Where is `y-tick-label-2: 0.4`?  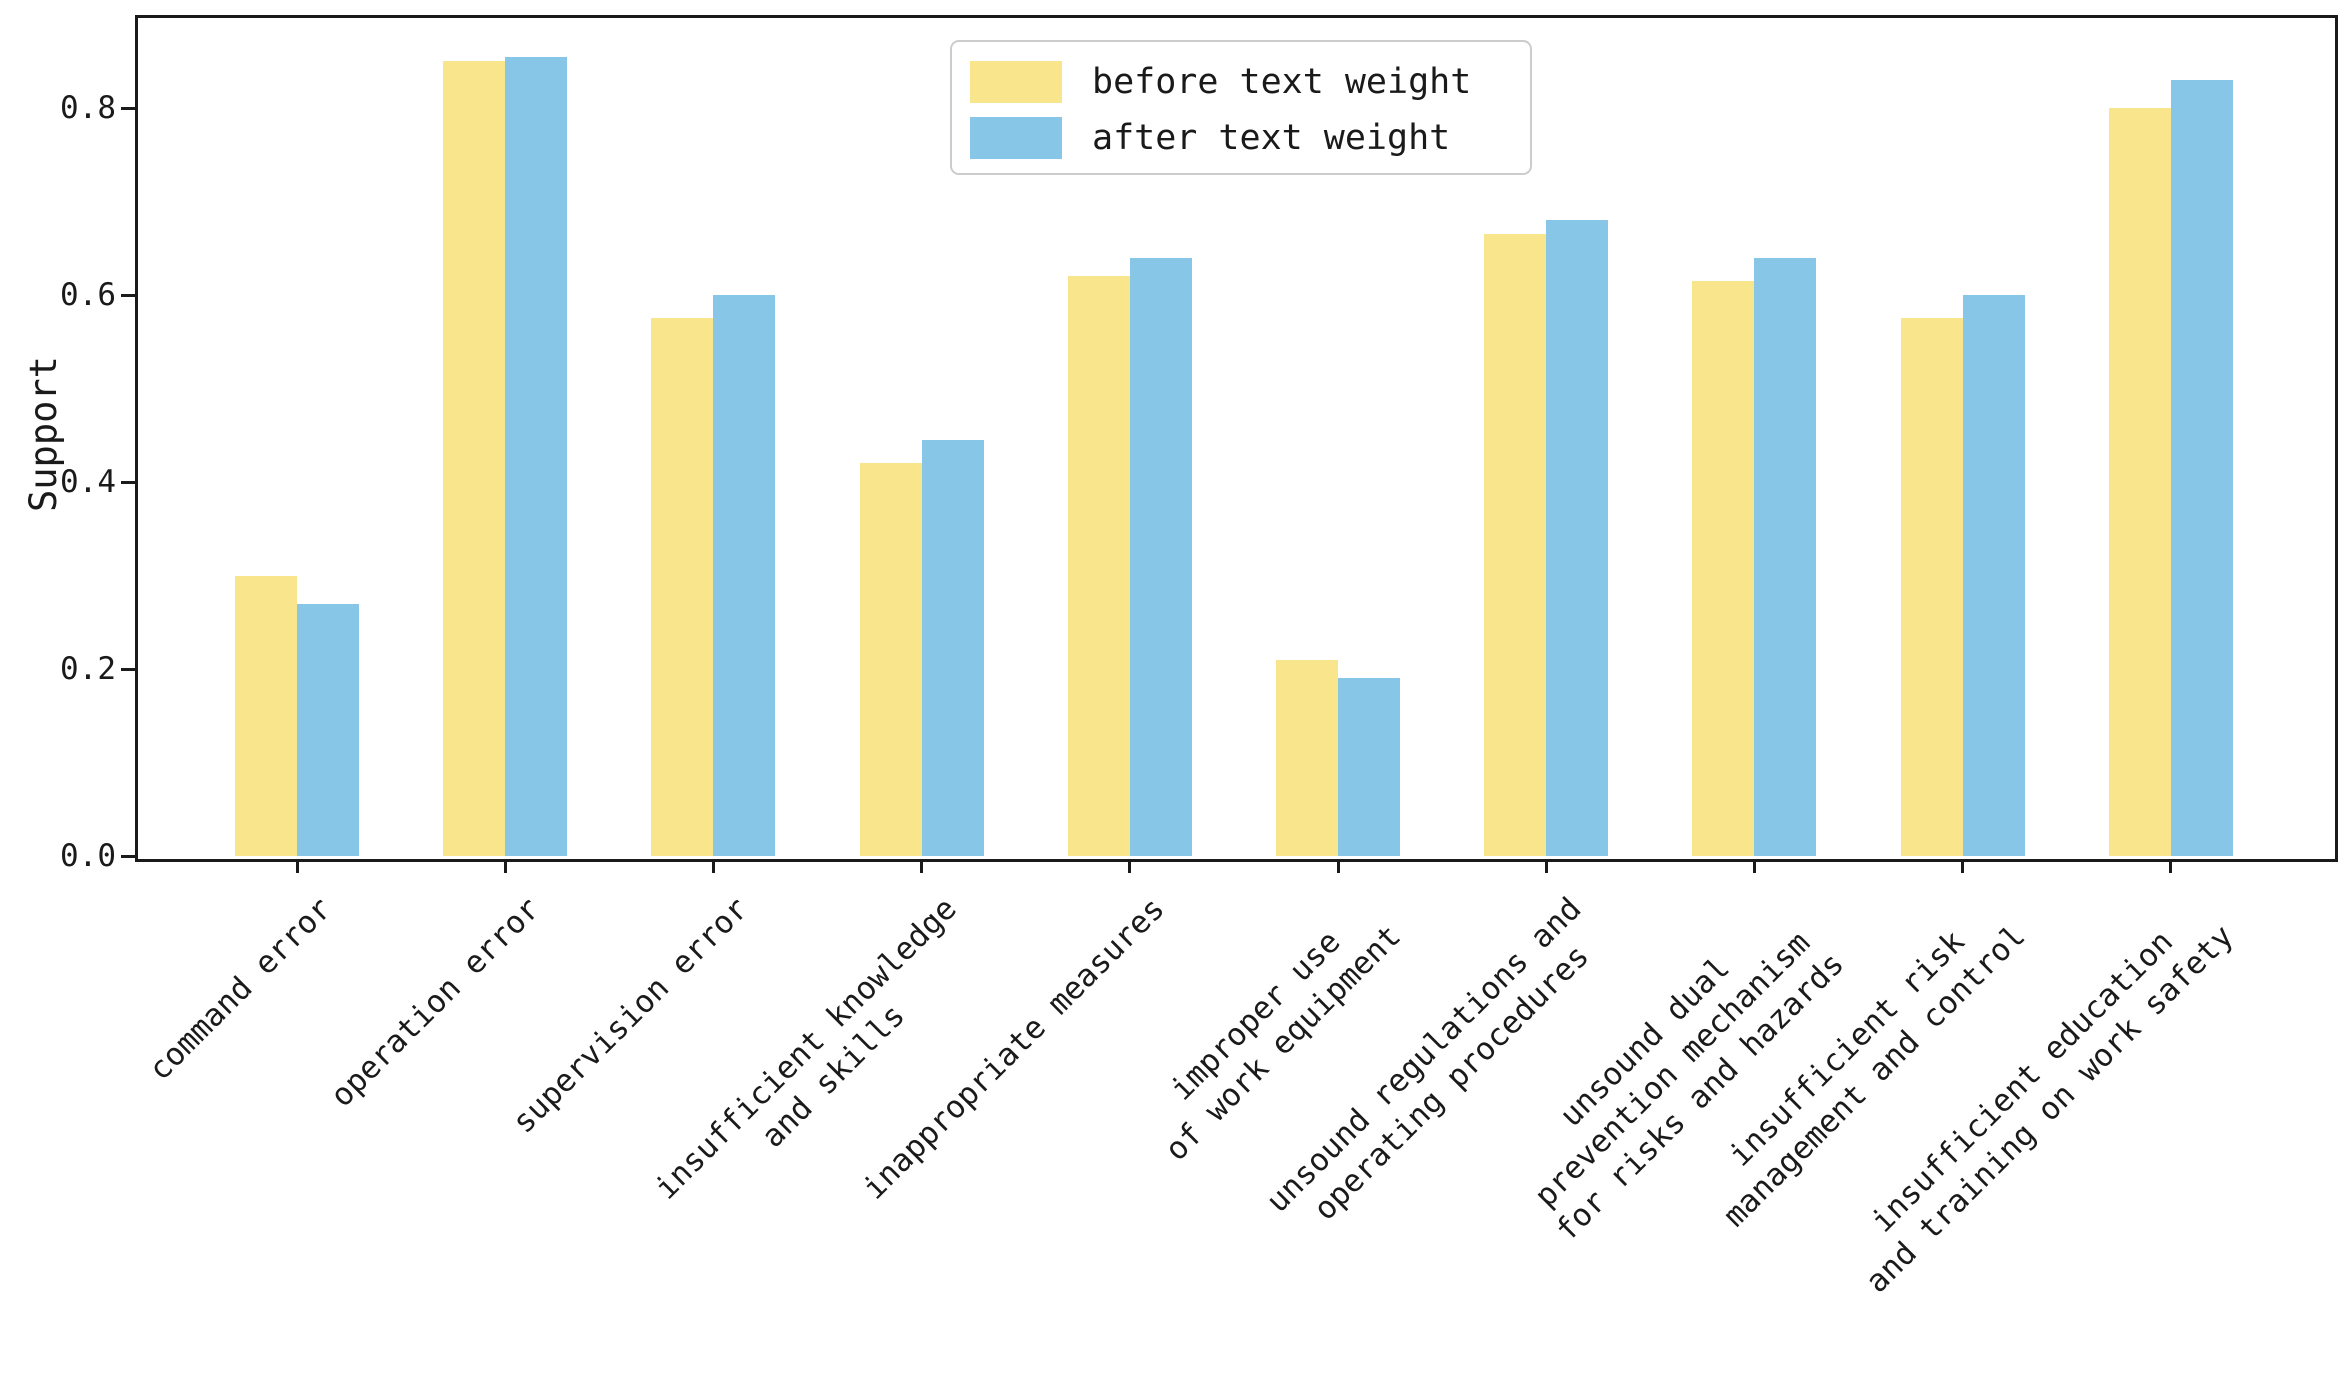
y-tick-label-2: 0.4 is located at coordinates (88, 481).